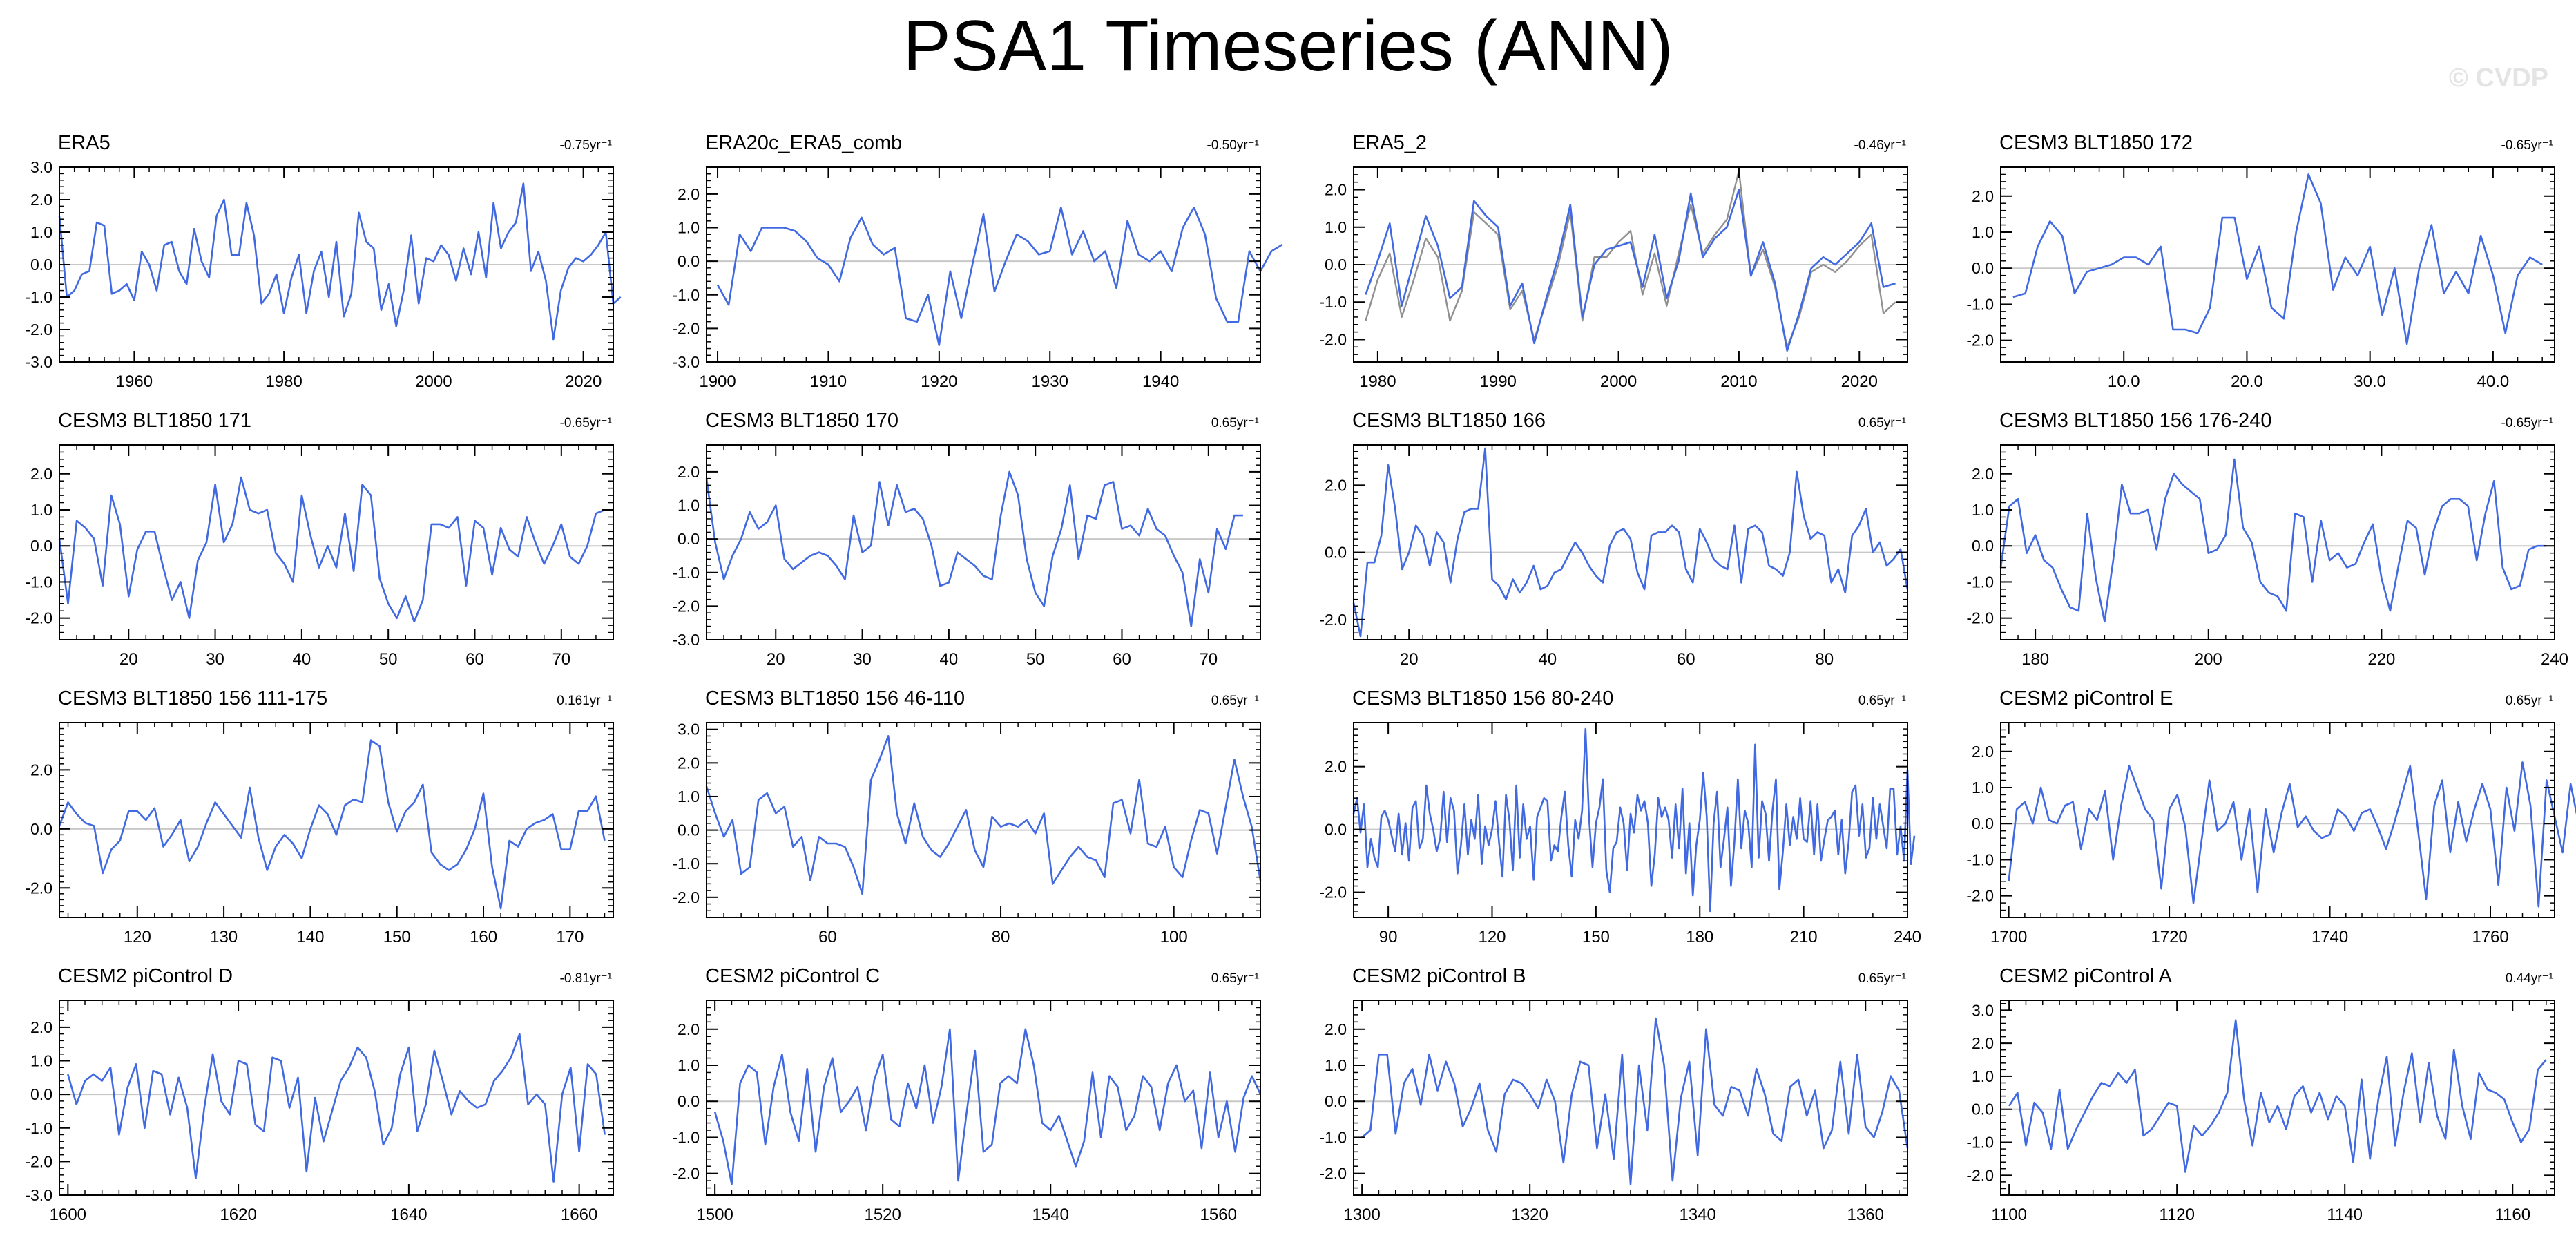 The image size is (2576, 1258). What do you see at coordinates (310, 937) in the screenshot?
I see `x-tick-label: 140` at bounding box center [310, 937].